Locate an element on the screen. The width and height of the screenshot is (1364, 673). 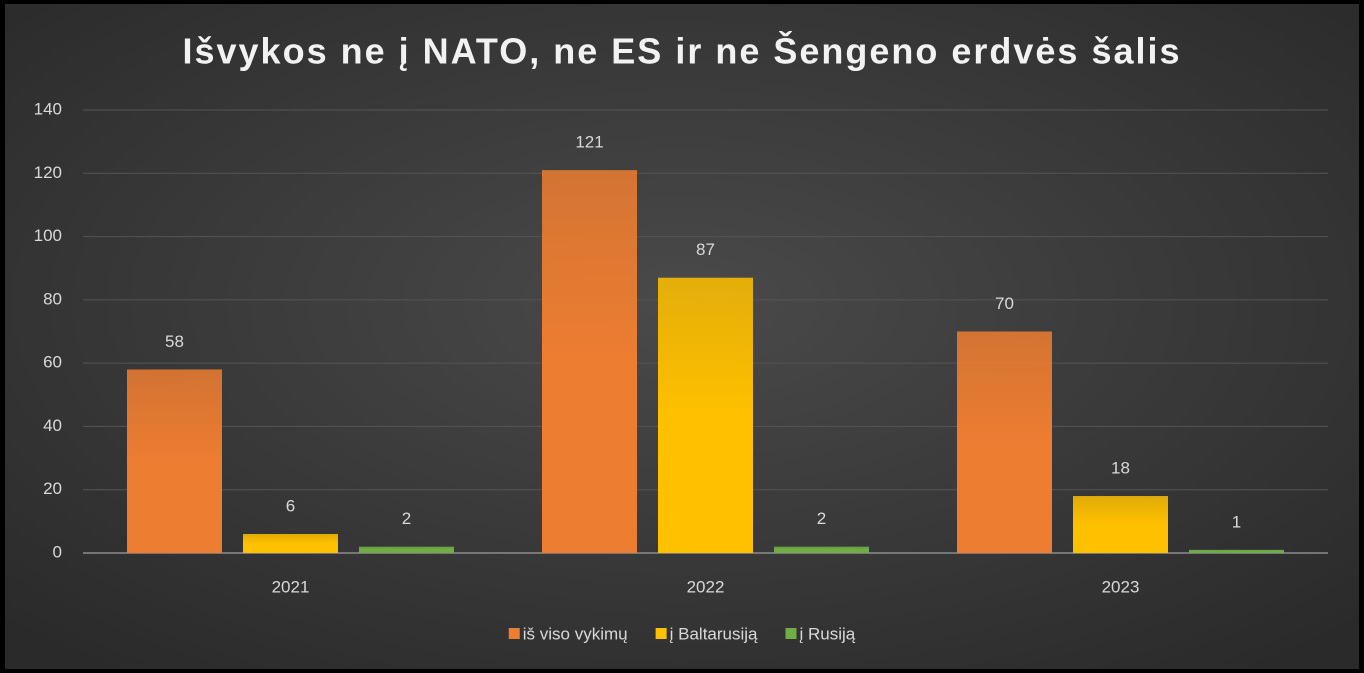
x-tick-label: 2023 is located at coordinates (1121, 586).